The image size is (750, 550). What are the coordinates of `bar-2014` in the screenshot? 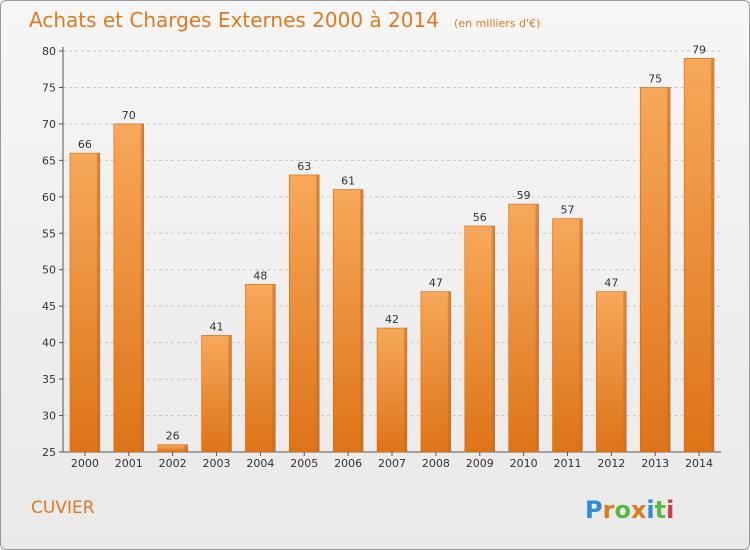 It's located at (699, 255).